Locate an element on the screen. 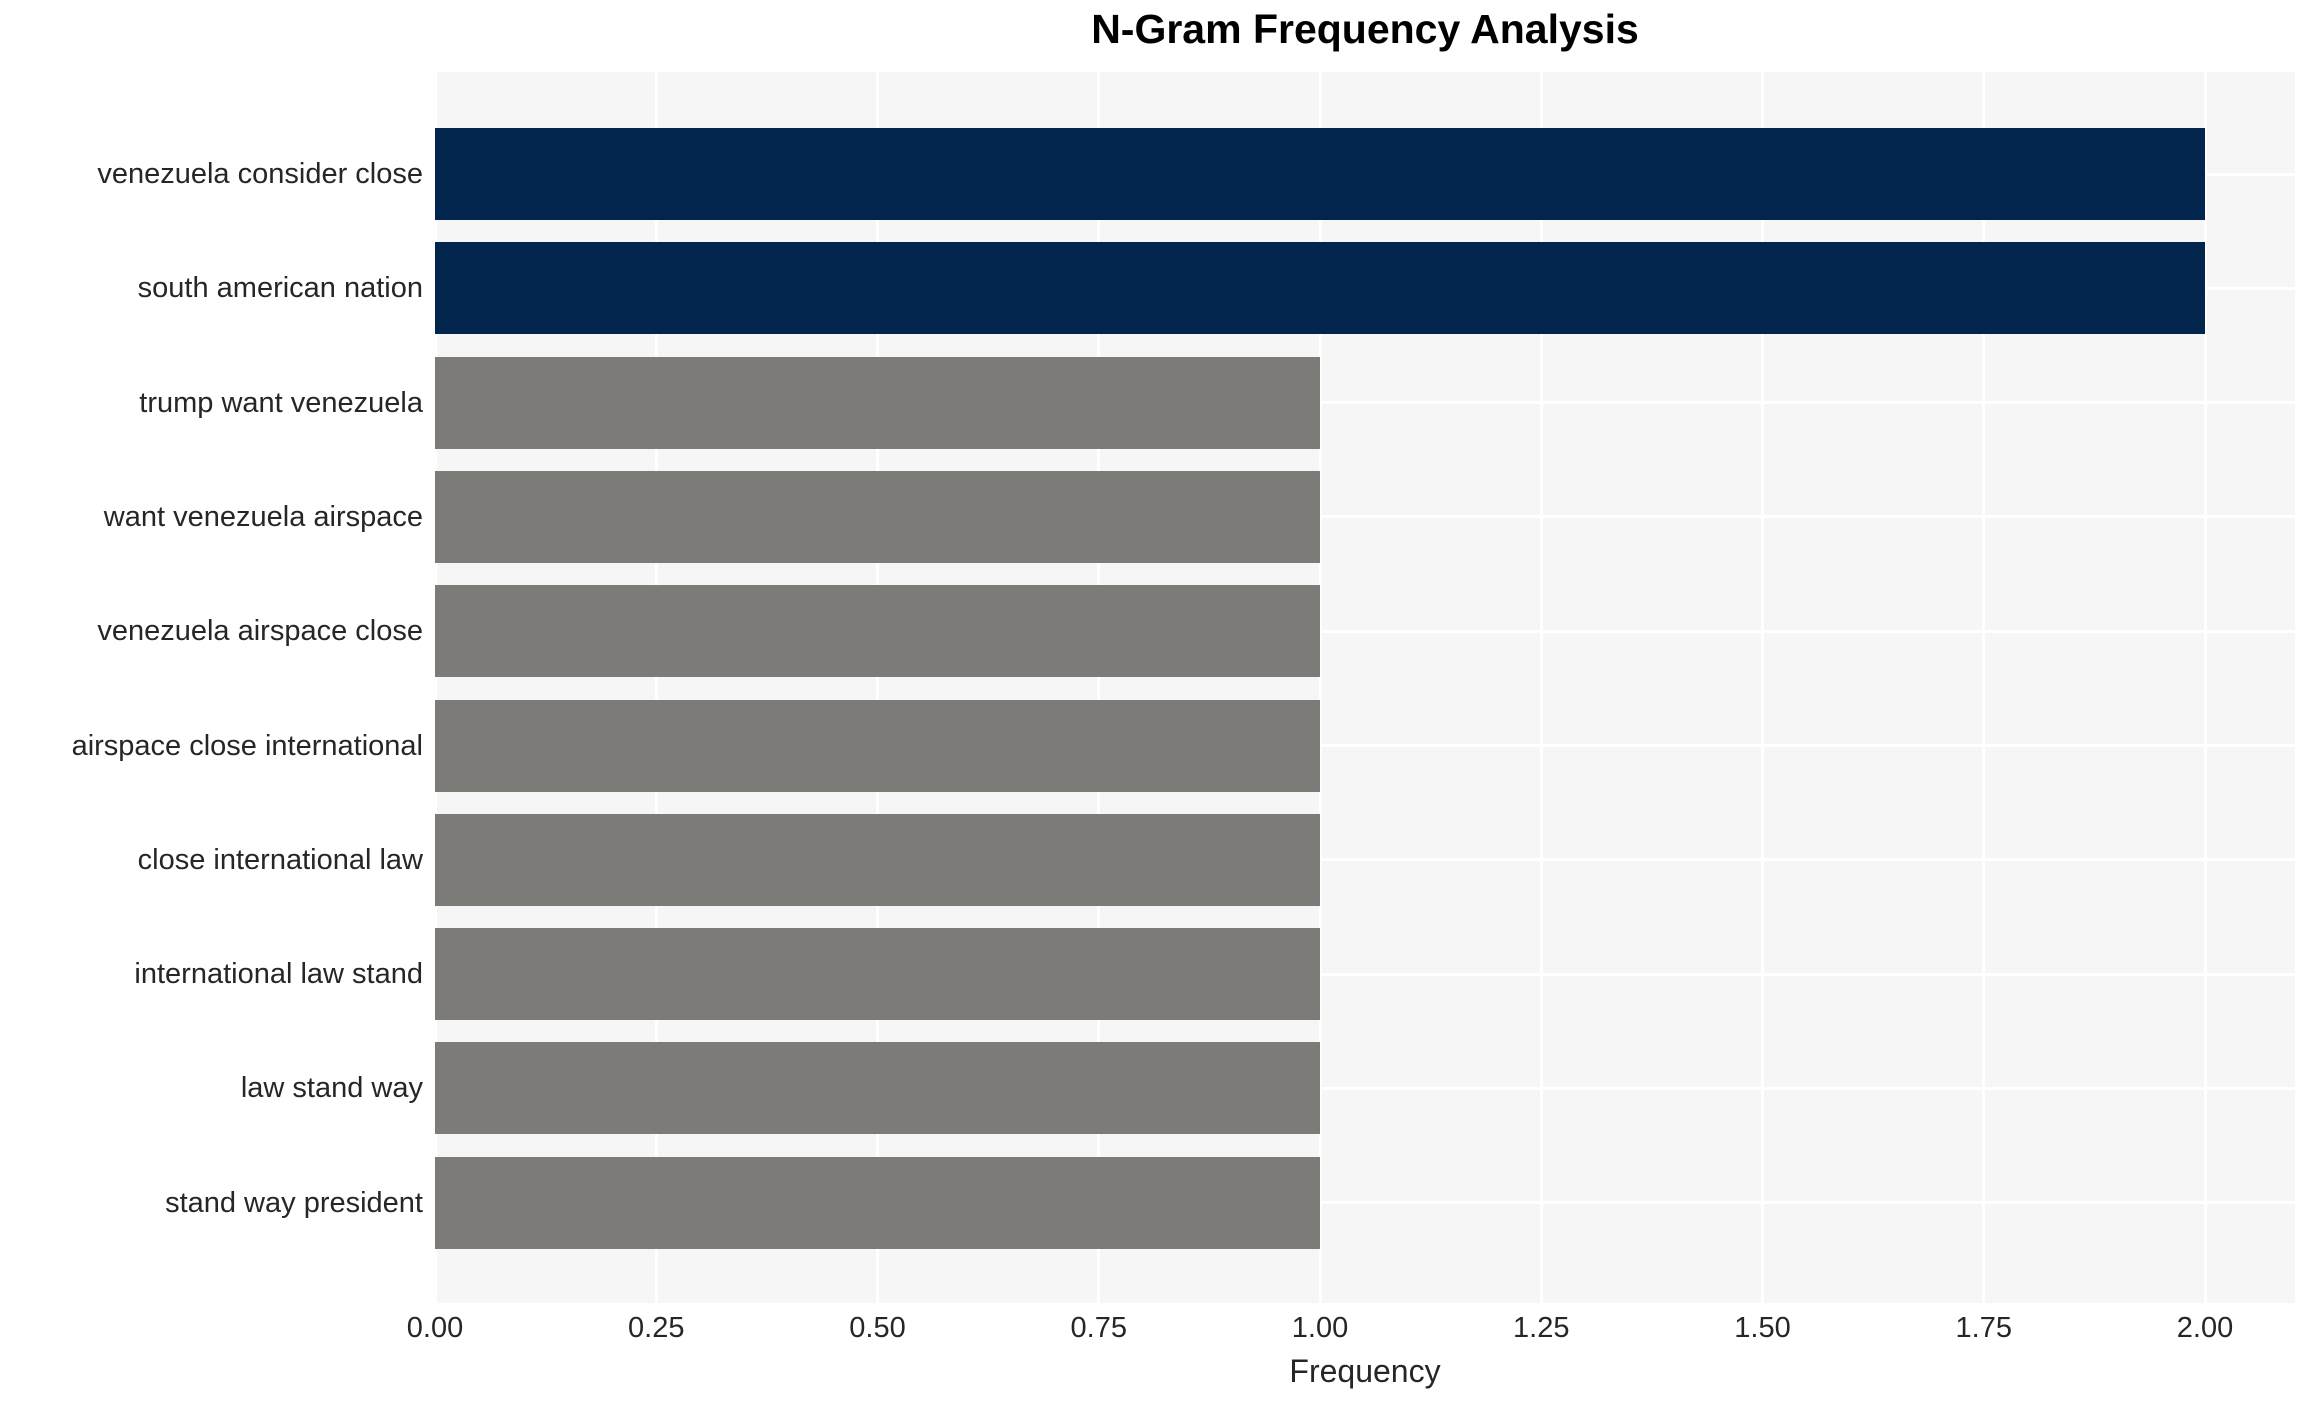 The height and width of the screenshot is (1402, 2313). y-tick-label: close international law is located at coordinates (280, 859).